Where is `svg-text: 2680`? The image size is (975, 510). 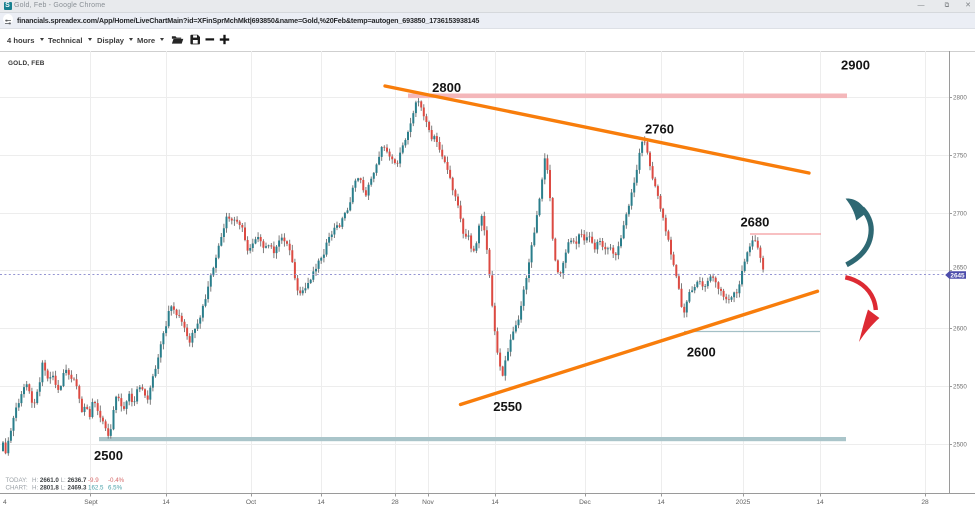
svg-text: 2680 is located at coordinates (754, 221).